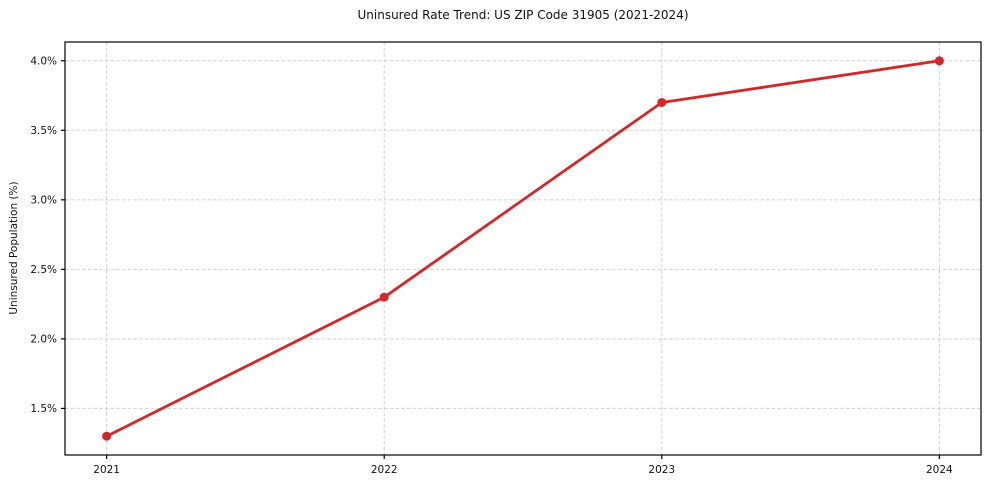  What do you see at coordinates (43, 200) in the screenshot?
I see `y-tick-label: 3.0%` at bounding box center [43, 200].